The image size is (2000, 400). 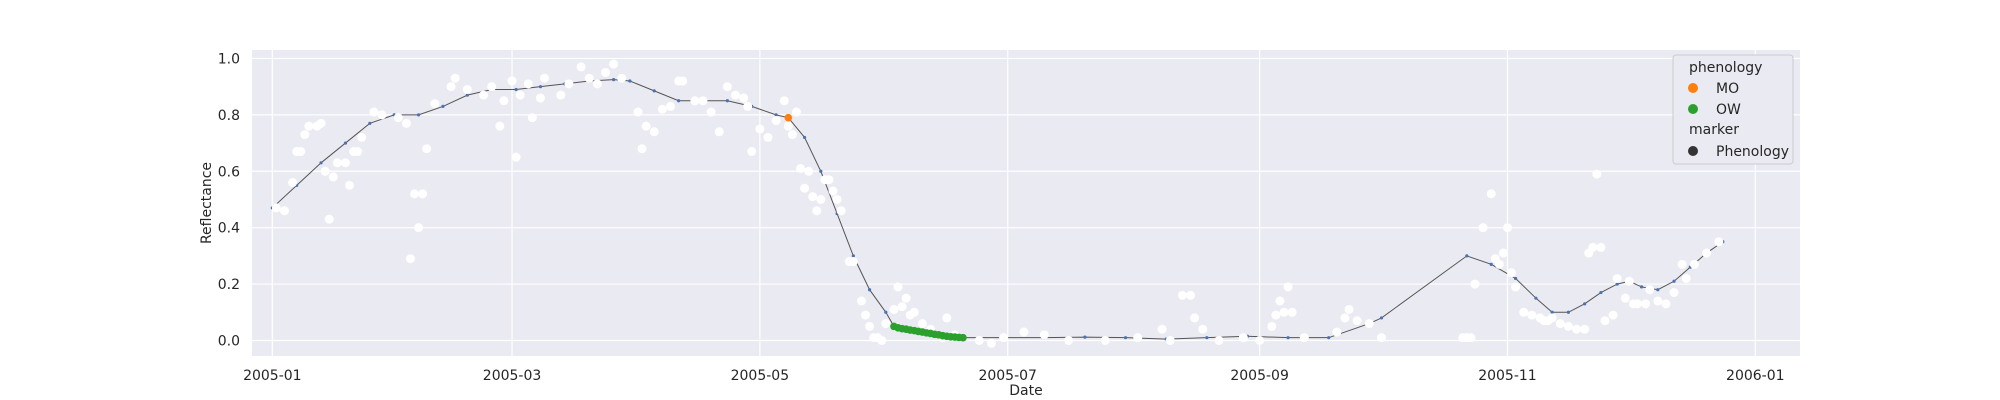 What do you see at coordinates (1733, 109) in the screenshot?
I see `legend-box` at bounding box center [1733, 109].